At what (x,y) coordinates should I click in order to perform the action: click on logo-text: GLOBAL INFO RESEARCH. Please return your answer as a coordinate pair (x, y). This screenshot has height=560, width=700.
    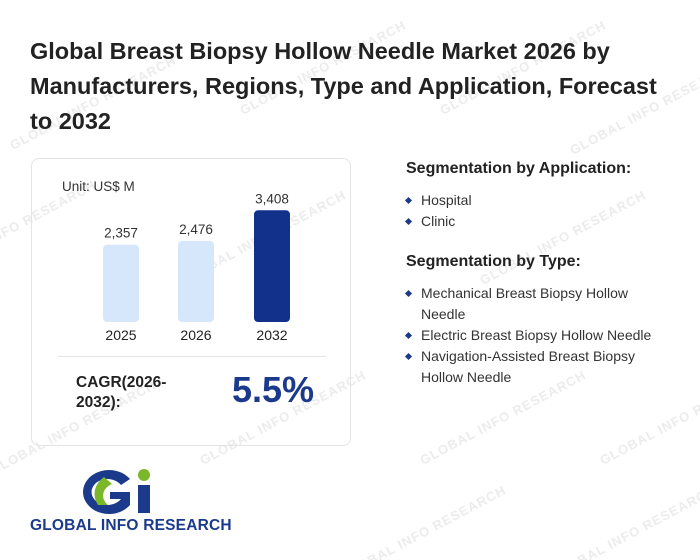
    Looking at the image, I should click on (131, 525).